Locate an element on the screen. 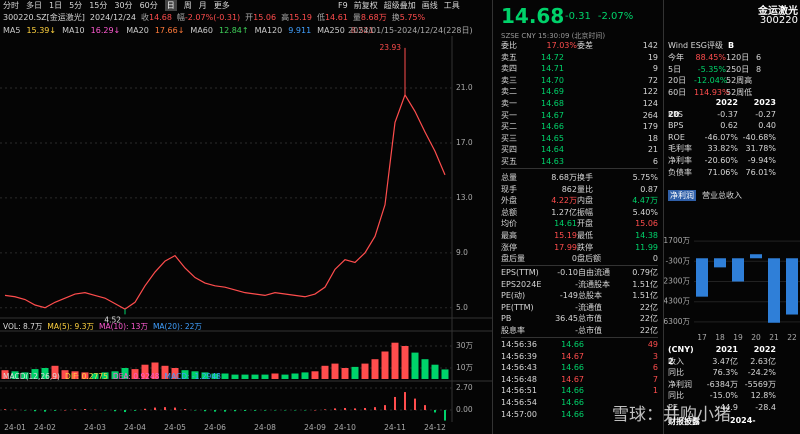 The width and height of the screenshot is (800, 434). table-row: 60日 114.93% 52周低 is located at coordinates (734, 93).